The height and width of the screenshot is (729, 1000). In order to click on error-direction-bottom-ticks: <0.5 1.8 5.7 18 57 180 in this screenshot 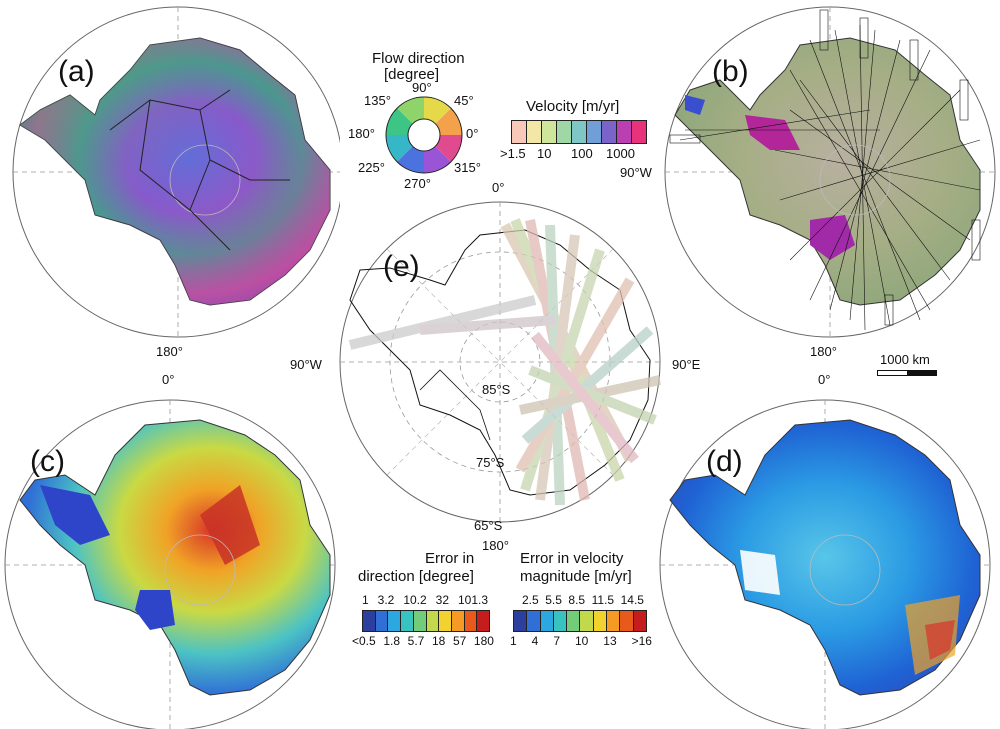, I will do `click(423, 641)`.